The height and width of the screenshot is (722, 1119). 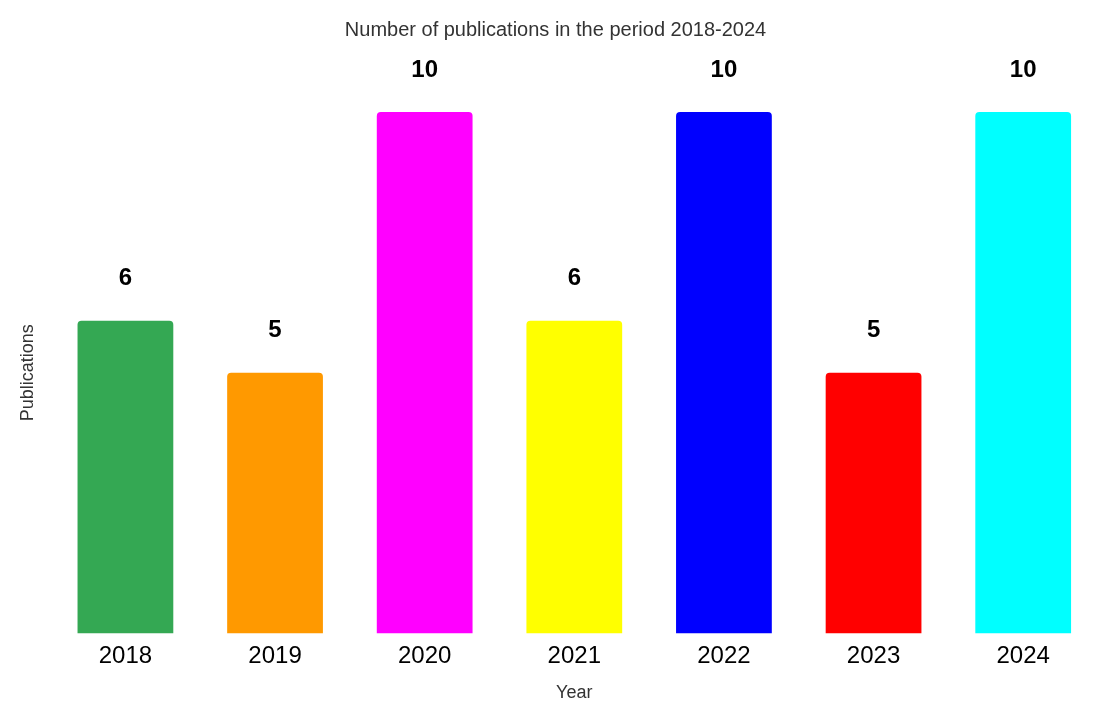 What do you see at coordinates (555, 28) in the screenshot?
I see `chart-title: Number of publications in the period 2018-2024` at bounding box center [555, 28].